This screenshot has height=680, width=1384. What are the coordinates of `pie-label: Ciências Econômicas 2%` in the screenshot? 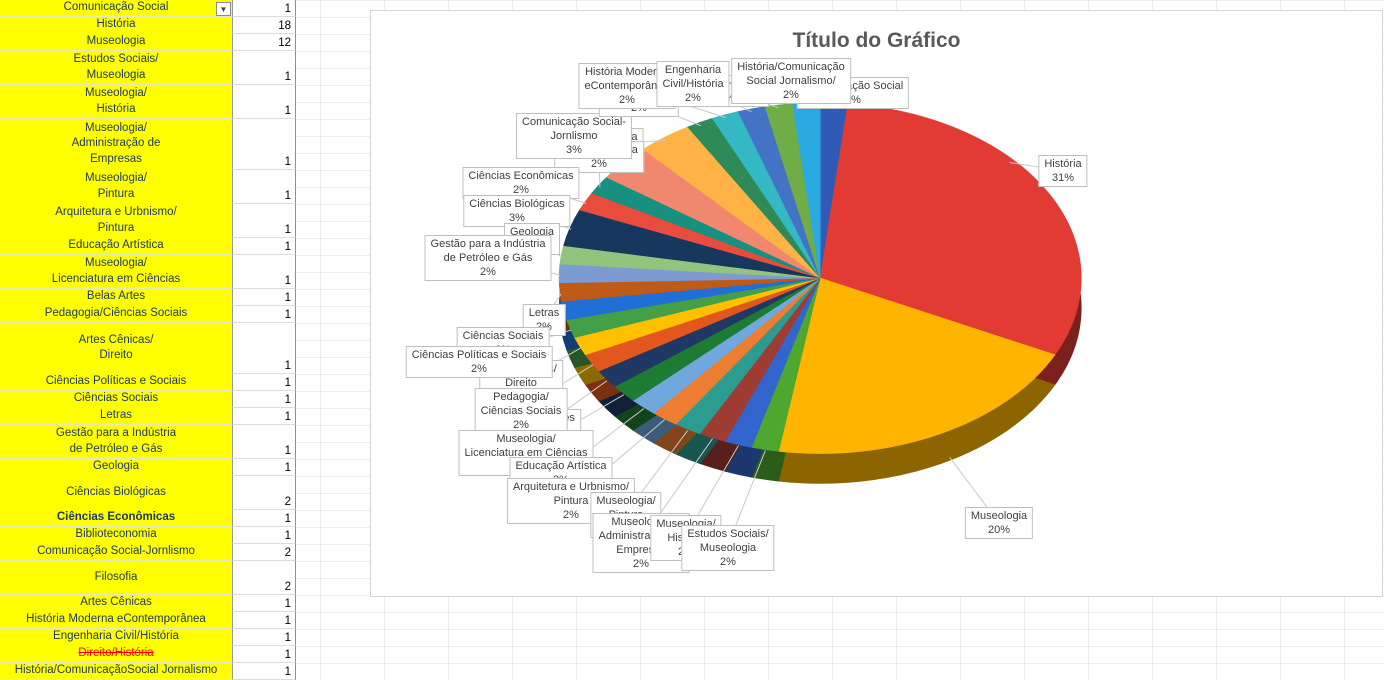 It's located at (521, 183).